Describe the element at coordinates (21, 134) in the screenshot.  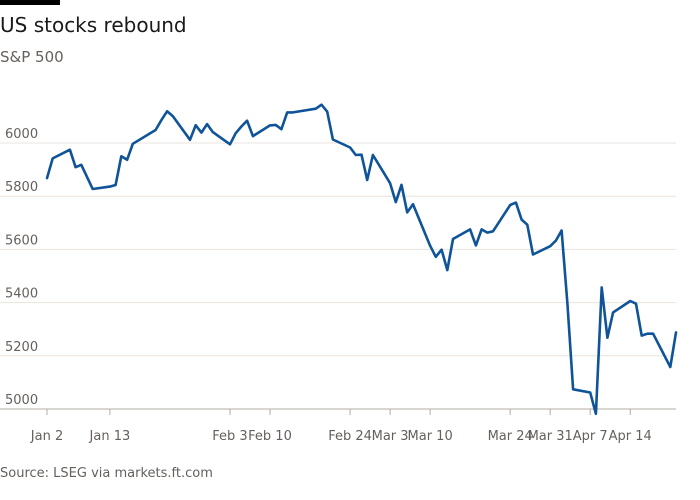
I see `y-tick-label-6000: 6000` at that location.